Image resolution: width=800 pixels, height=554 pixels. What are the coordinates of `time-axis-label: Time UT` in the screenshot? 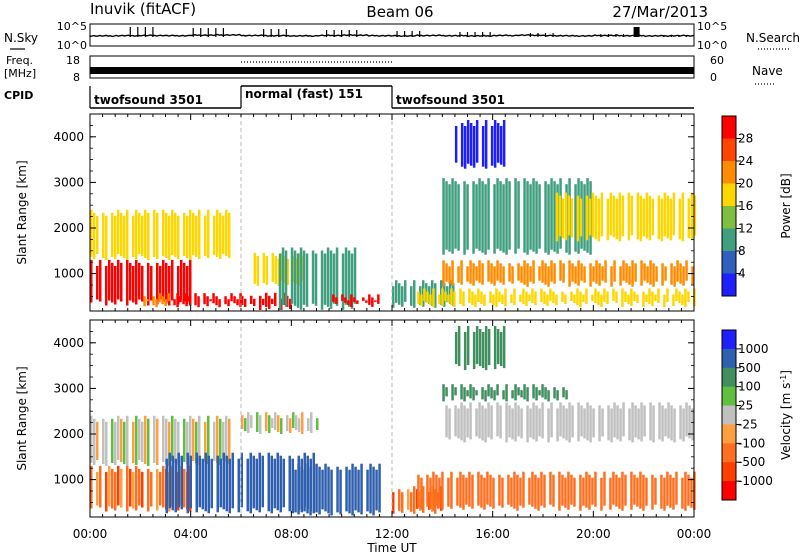 It's located at (391, 547).